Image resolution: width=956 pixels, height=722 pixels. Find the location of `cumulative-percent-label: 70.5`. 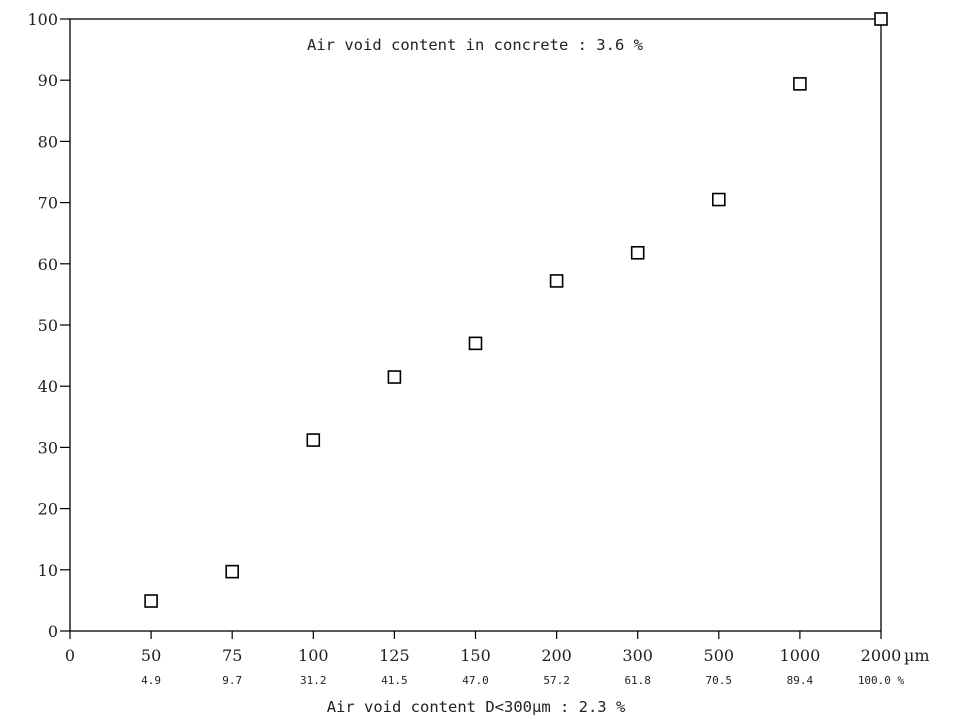

cumulative-percent-label: 70.5 is located at coordinates (719, 680).